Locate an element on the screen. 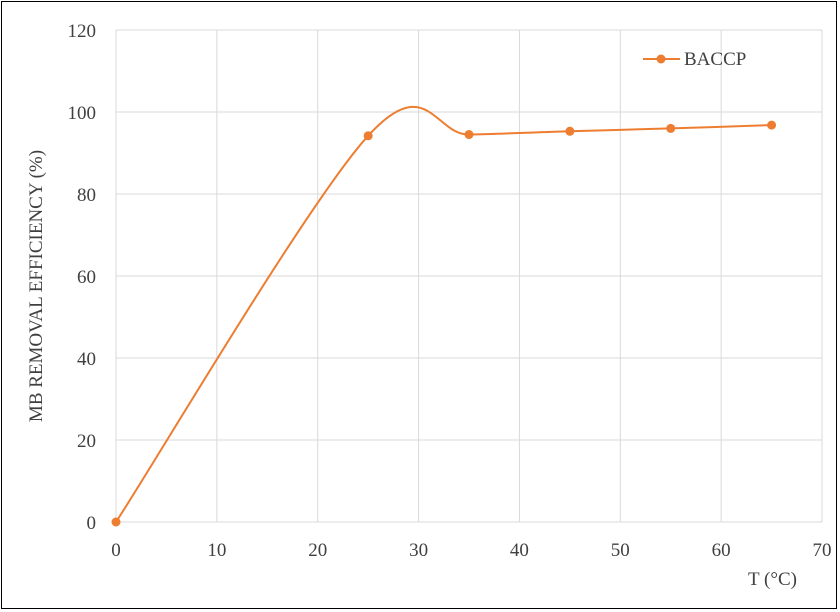 The width and height of the screenshot is (840, 612). y-axis-ticks: 0 20 40 60 80 100 120 is located at coordinates (82, 277).